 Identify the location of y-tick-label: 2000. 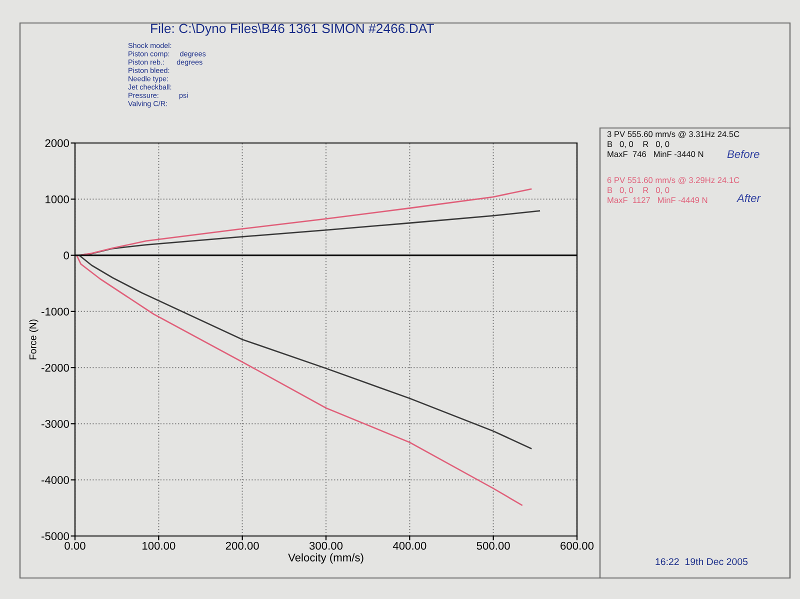
(57, 143).